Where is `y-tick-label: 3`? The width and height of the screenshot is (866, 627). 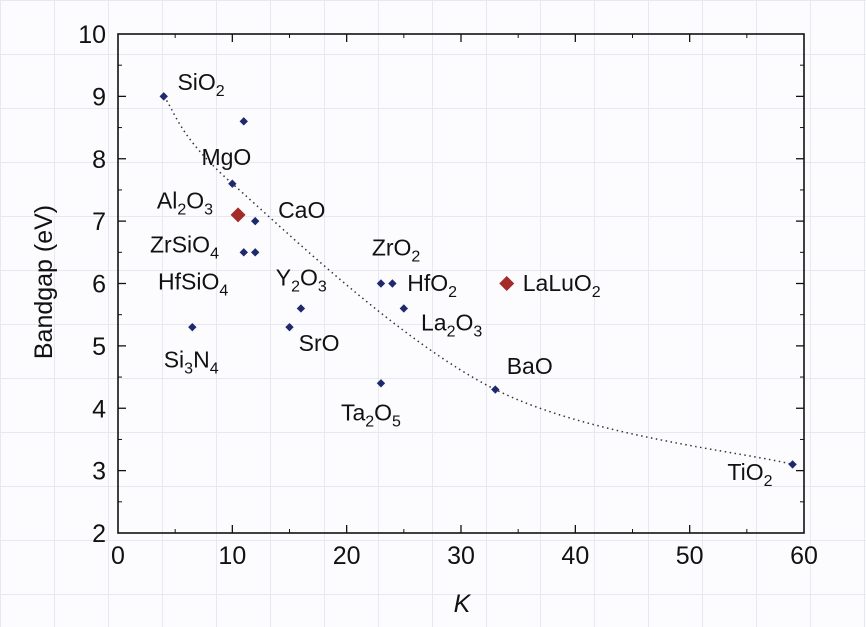
y-tick-label: 3 is located at coordinates (99, 472).